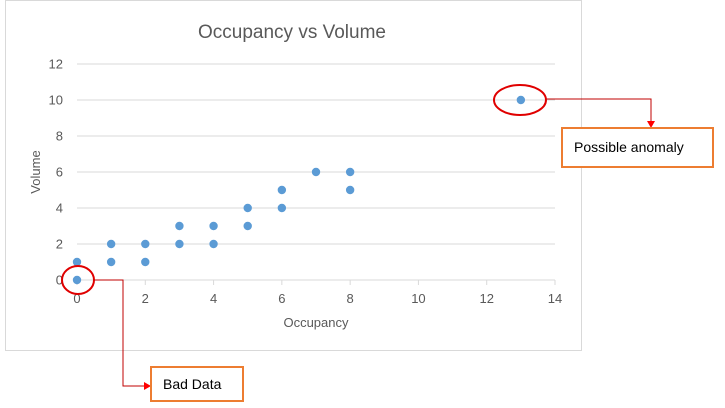 The image size is (725, 408). I want to click on bad-data-connector, so click(119, 333).